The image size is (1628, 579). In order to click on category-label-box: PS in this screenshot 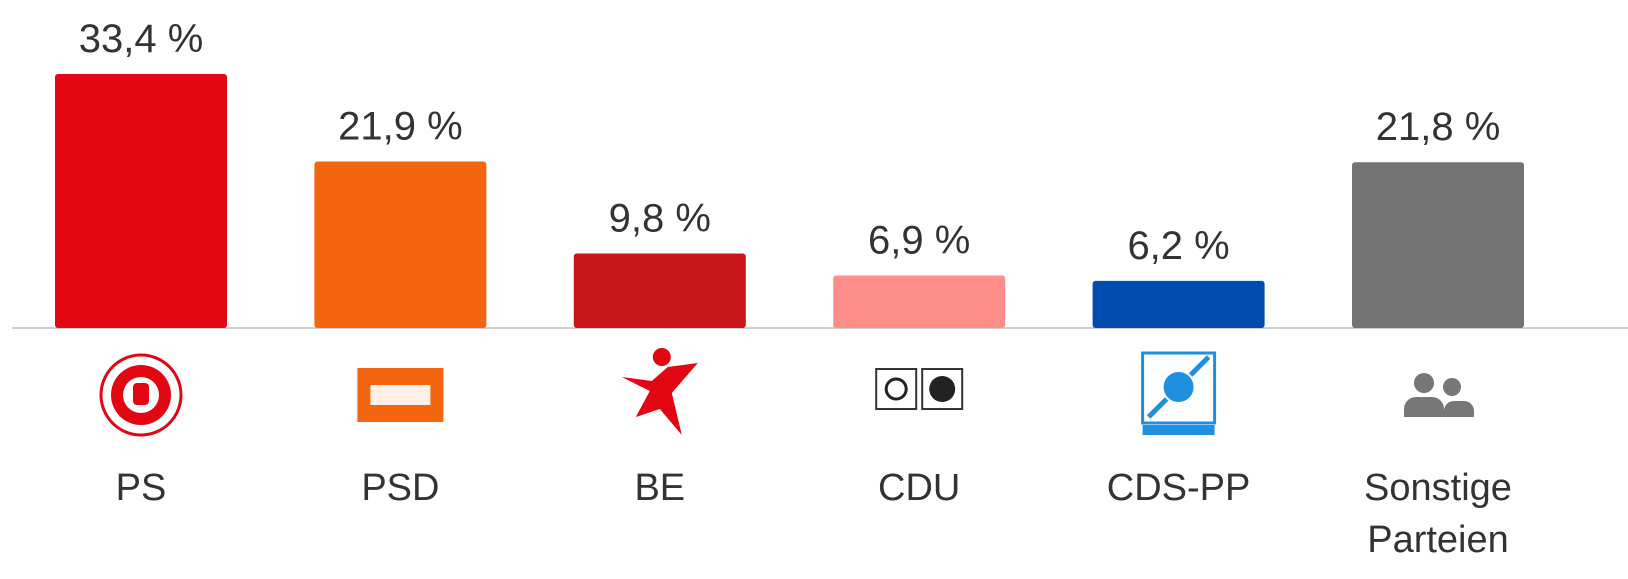, I will do `click(141, 488)`.